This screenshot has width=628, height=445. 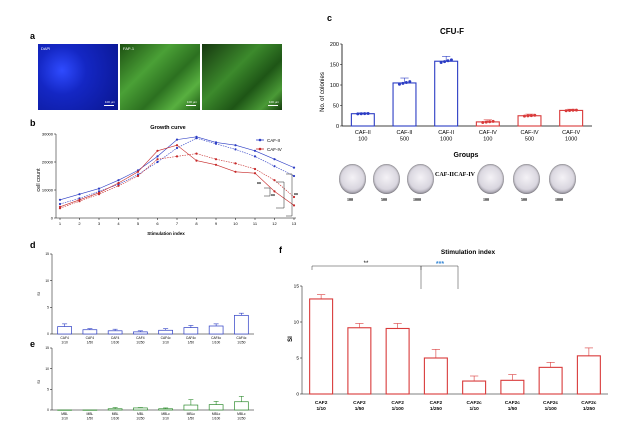 What do you see at coordinates (99, 223) in the screenshot?
I see `x-tick-label: 3` at bounding box center [99, 223].